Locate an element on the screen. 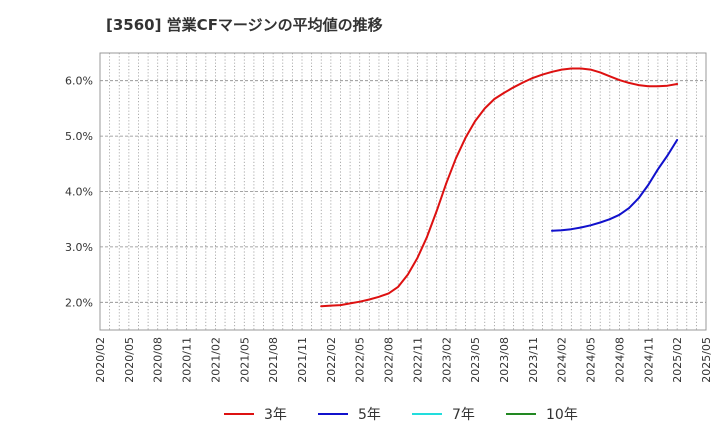 The image size is (720, 440). x-tick-label: 2023/02 is located at coordinates (446, 360).